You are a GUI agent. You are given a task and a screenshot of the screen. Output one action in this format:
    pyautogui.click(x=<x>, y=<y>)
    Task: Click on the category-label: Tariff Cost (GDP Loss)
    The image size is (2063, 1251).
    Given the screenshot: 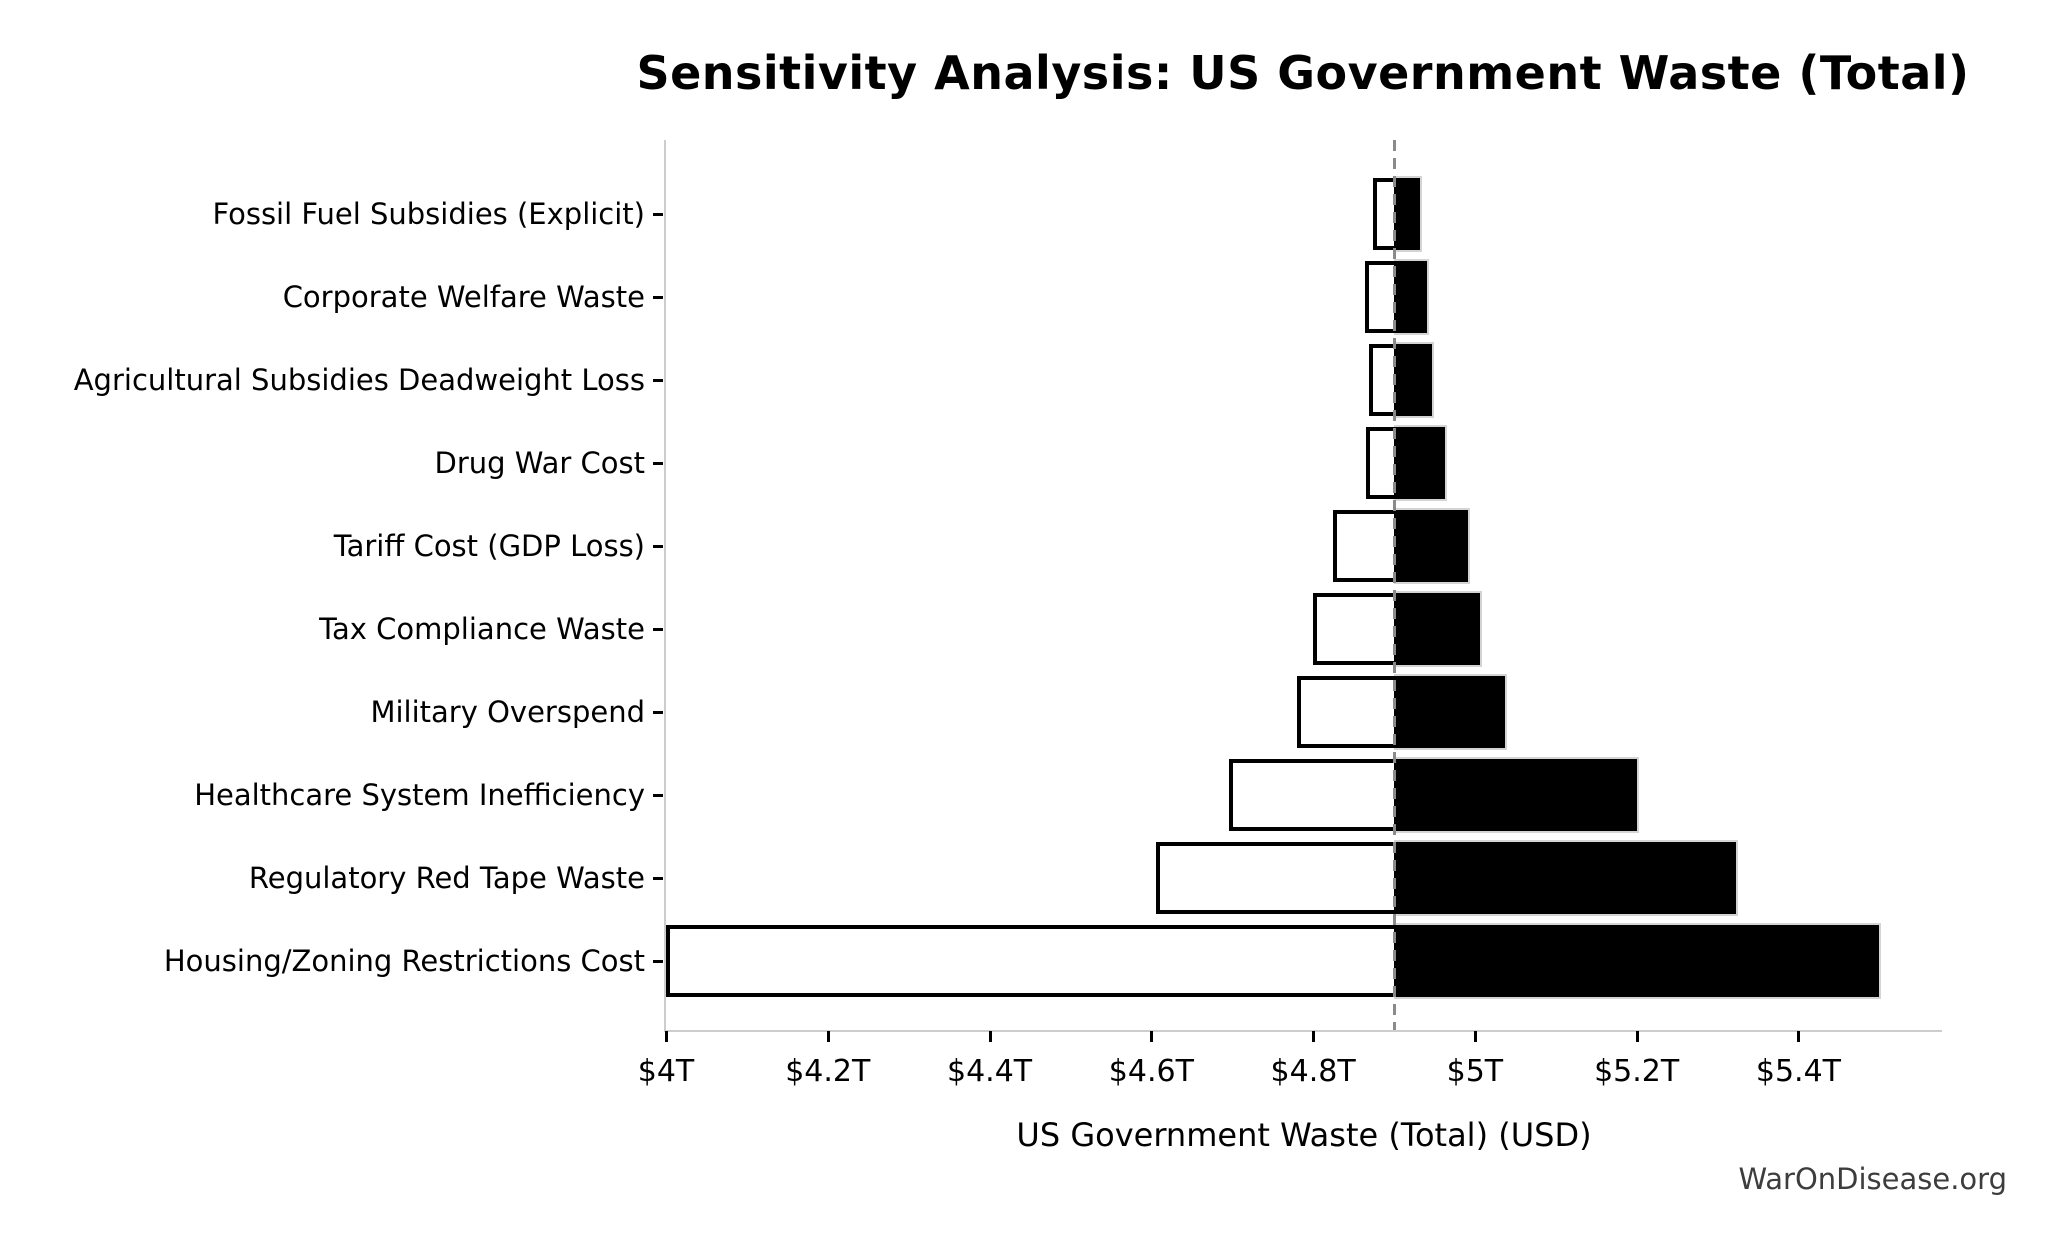 What is the action you would take?
    pyautogui.click(x=489, y=546)
    